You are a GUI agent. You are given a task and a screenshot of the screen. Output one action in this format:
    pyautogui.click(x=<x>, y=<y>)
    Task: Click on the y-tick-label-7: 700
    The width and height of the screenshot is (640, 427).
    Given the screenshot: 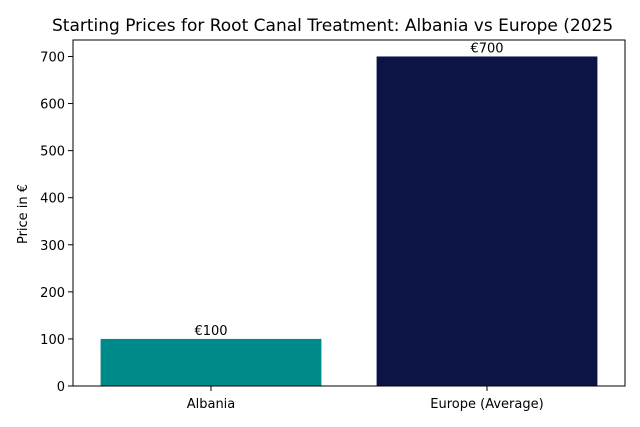 What is the action you would take?
    pyautogui.click(x=52, y=57)
    